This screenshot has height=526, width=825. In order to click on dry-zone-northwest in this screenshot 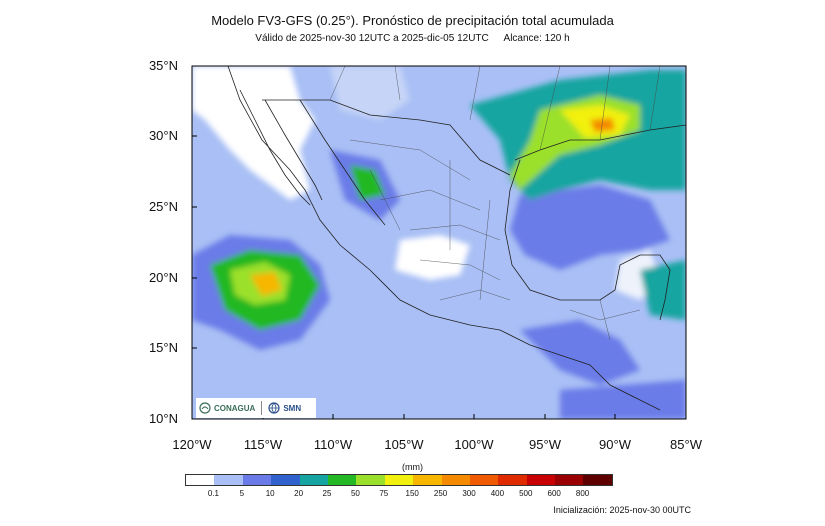, I will do `click(253, 133)`.